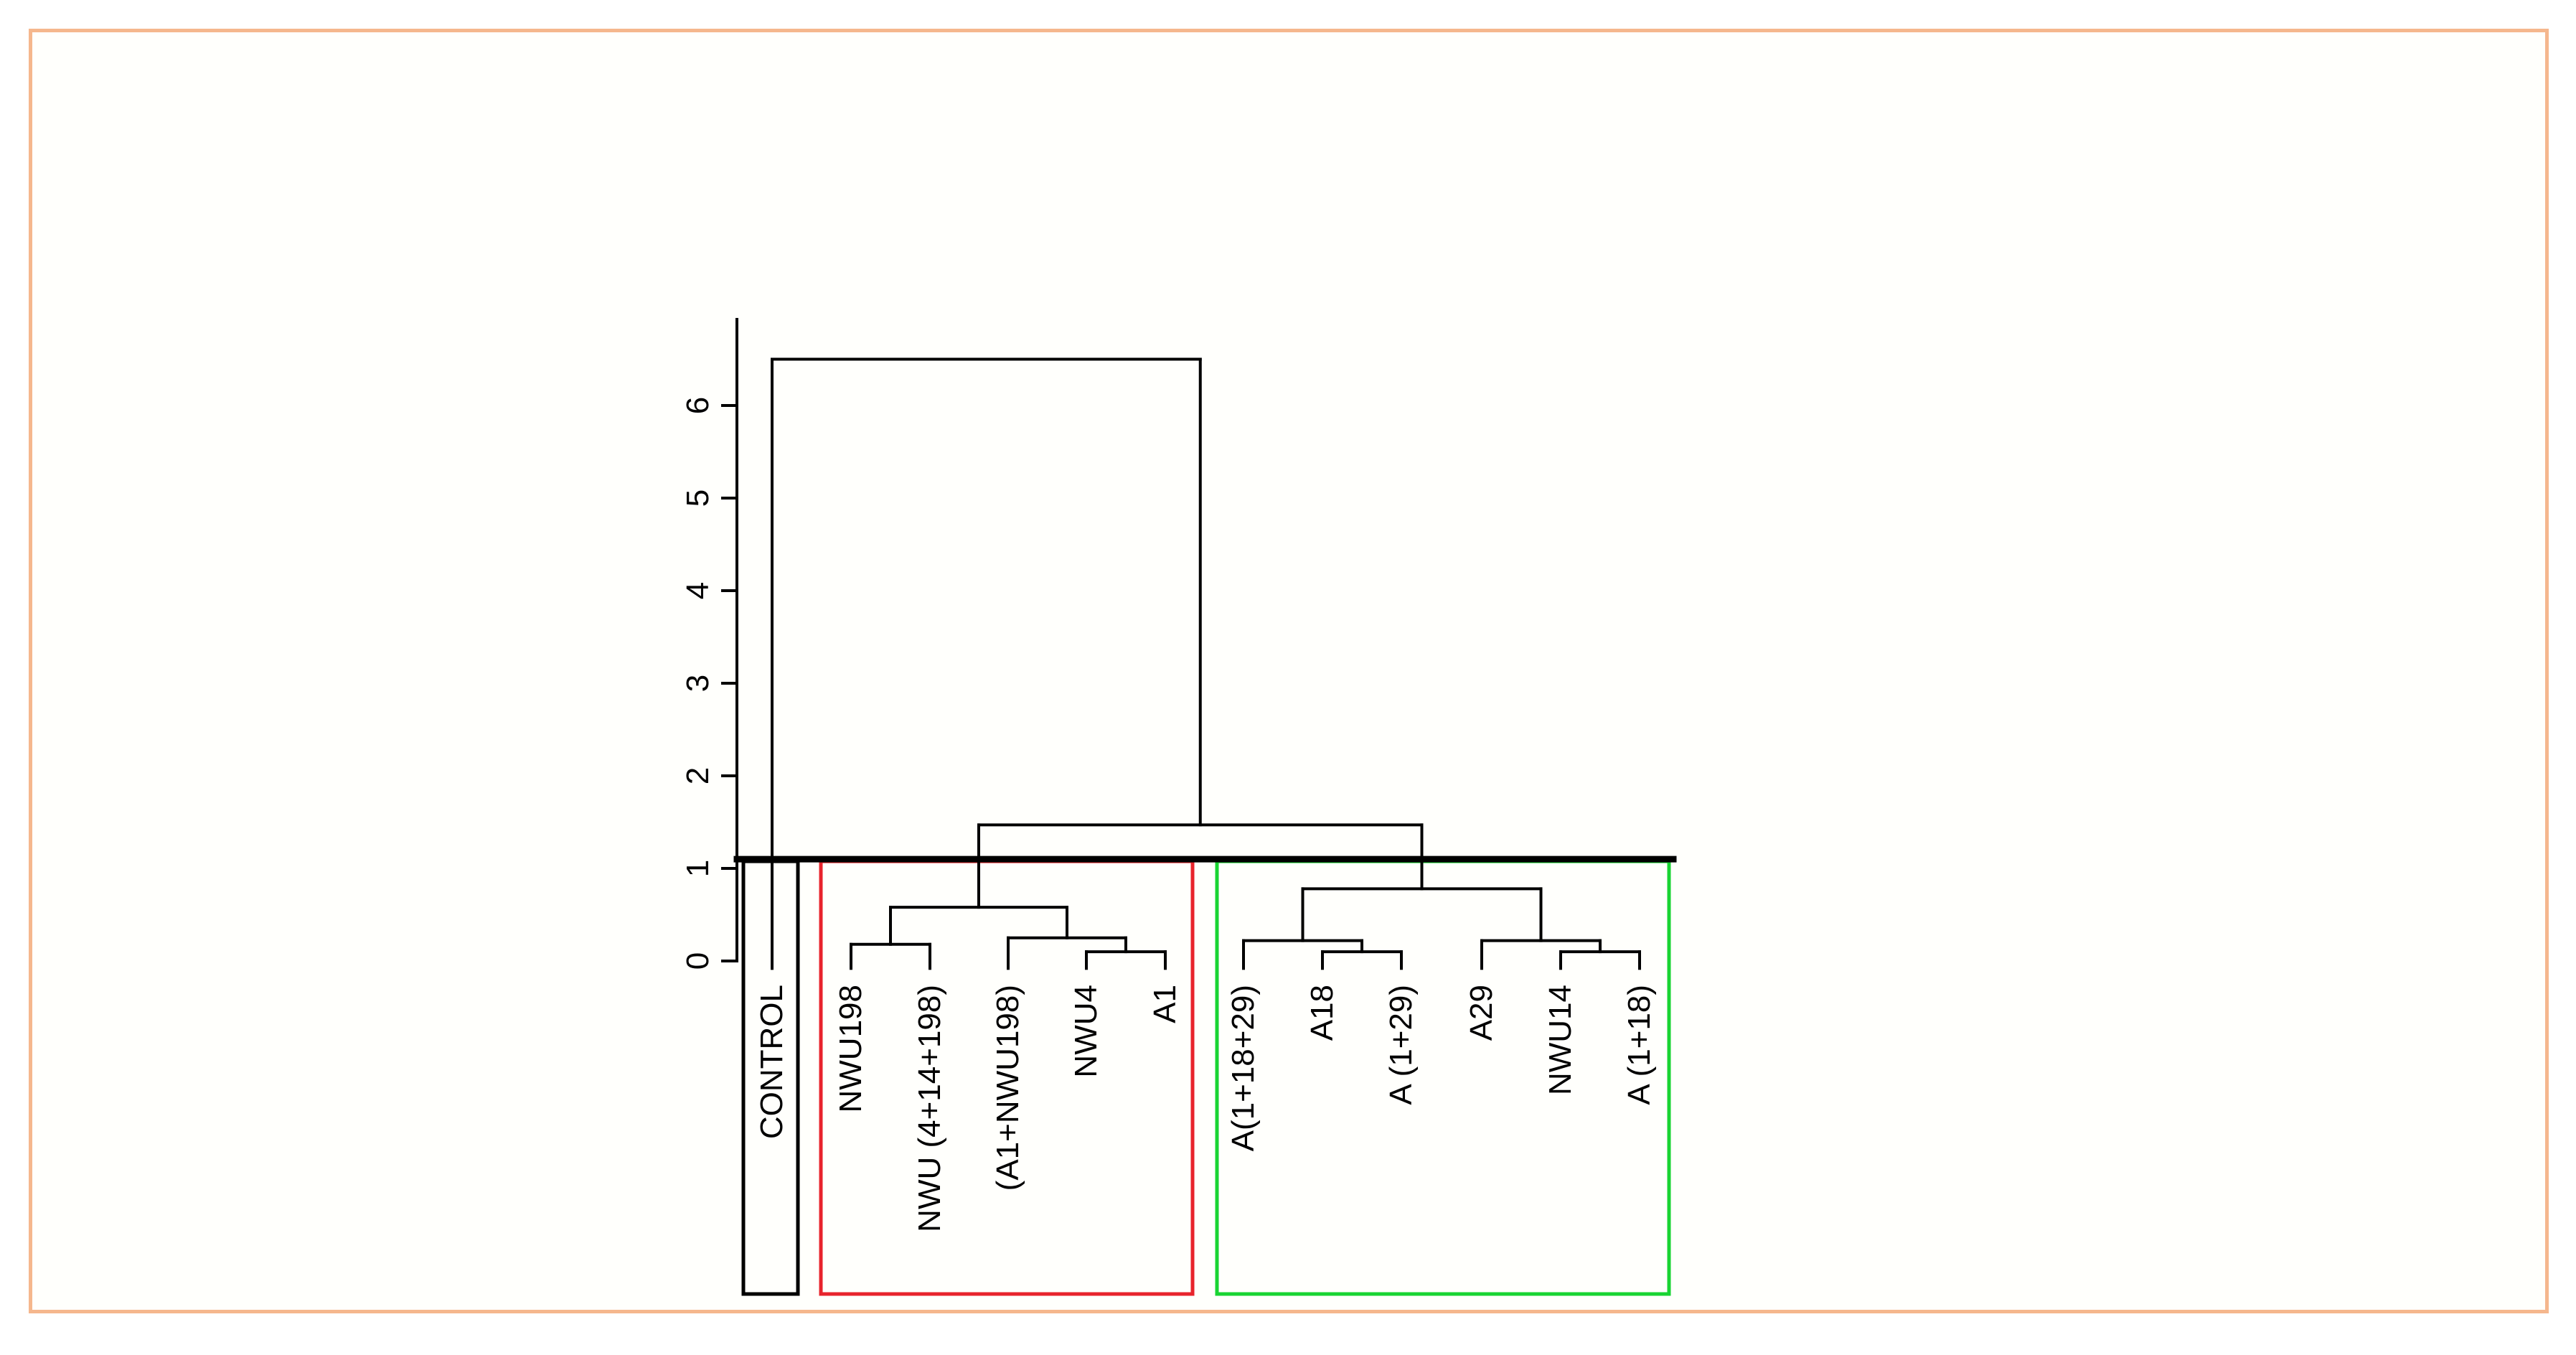 The width and height of the screenshot is (2576, 1355). I want to click on cluster-boxes, so click(1206, 1077).